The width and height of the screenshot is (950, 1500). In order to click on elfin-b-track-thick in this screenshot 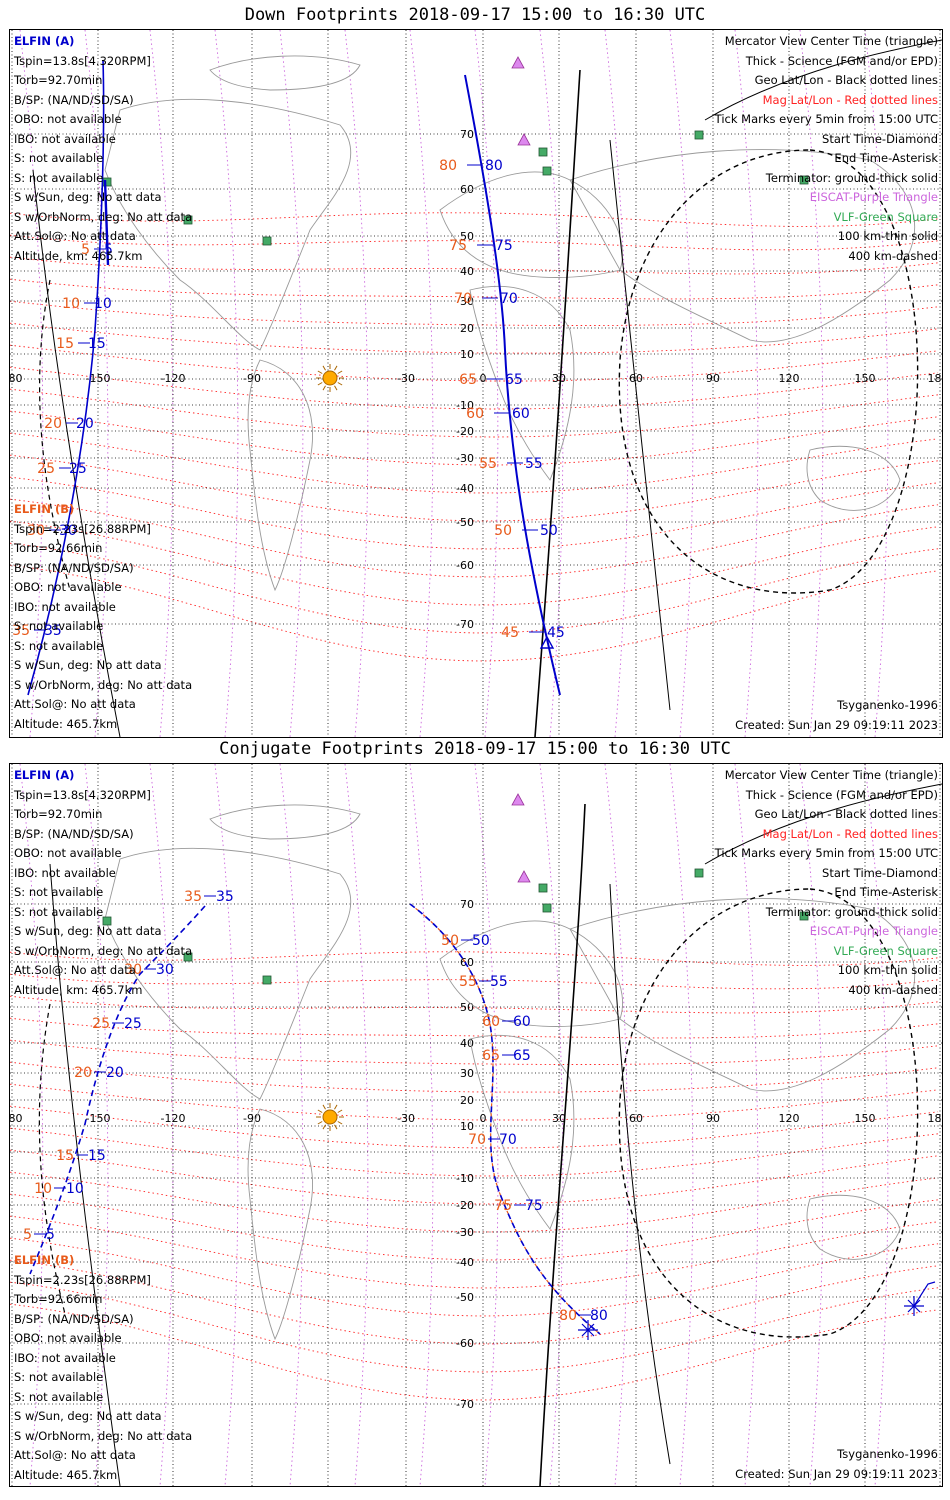, I will do `click(106, 222)`.